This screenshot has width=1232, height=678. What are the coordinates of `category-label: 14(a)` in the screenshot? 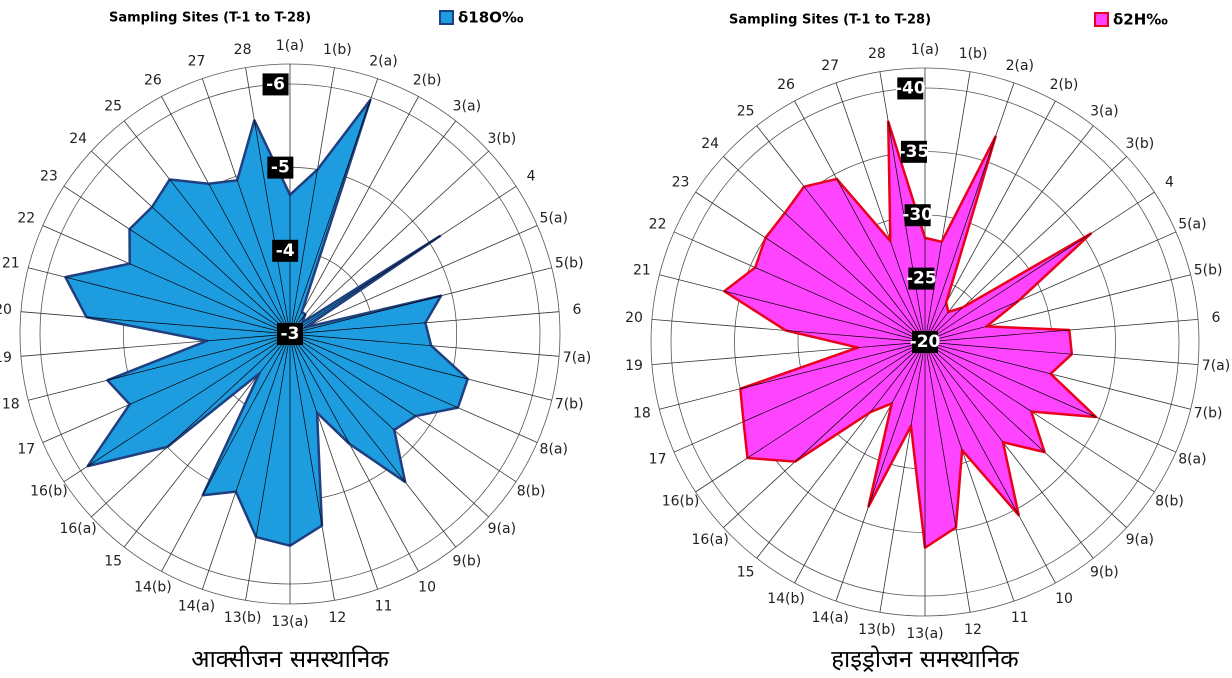 It's located at (830, 618).